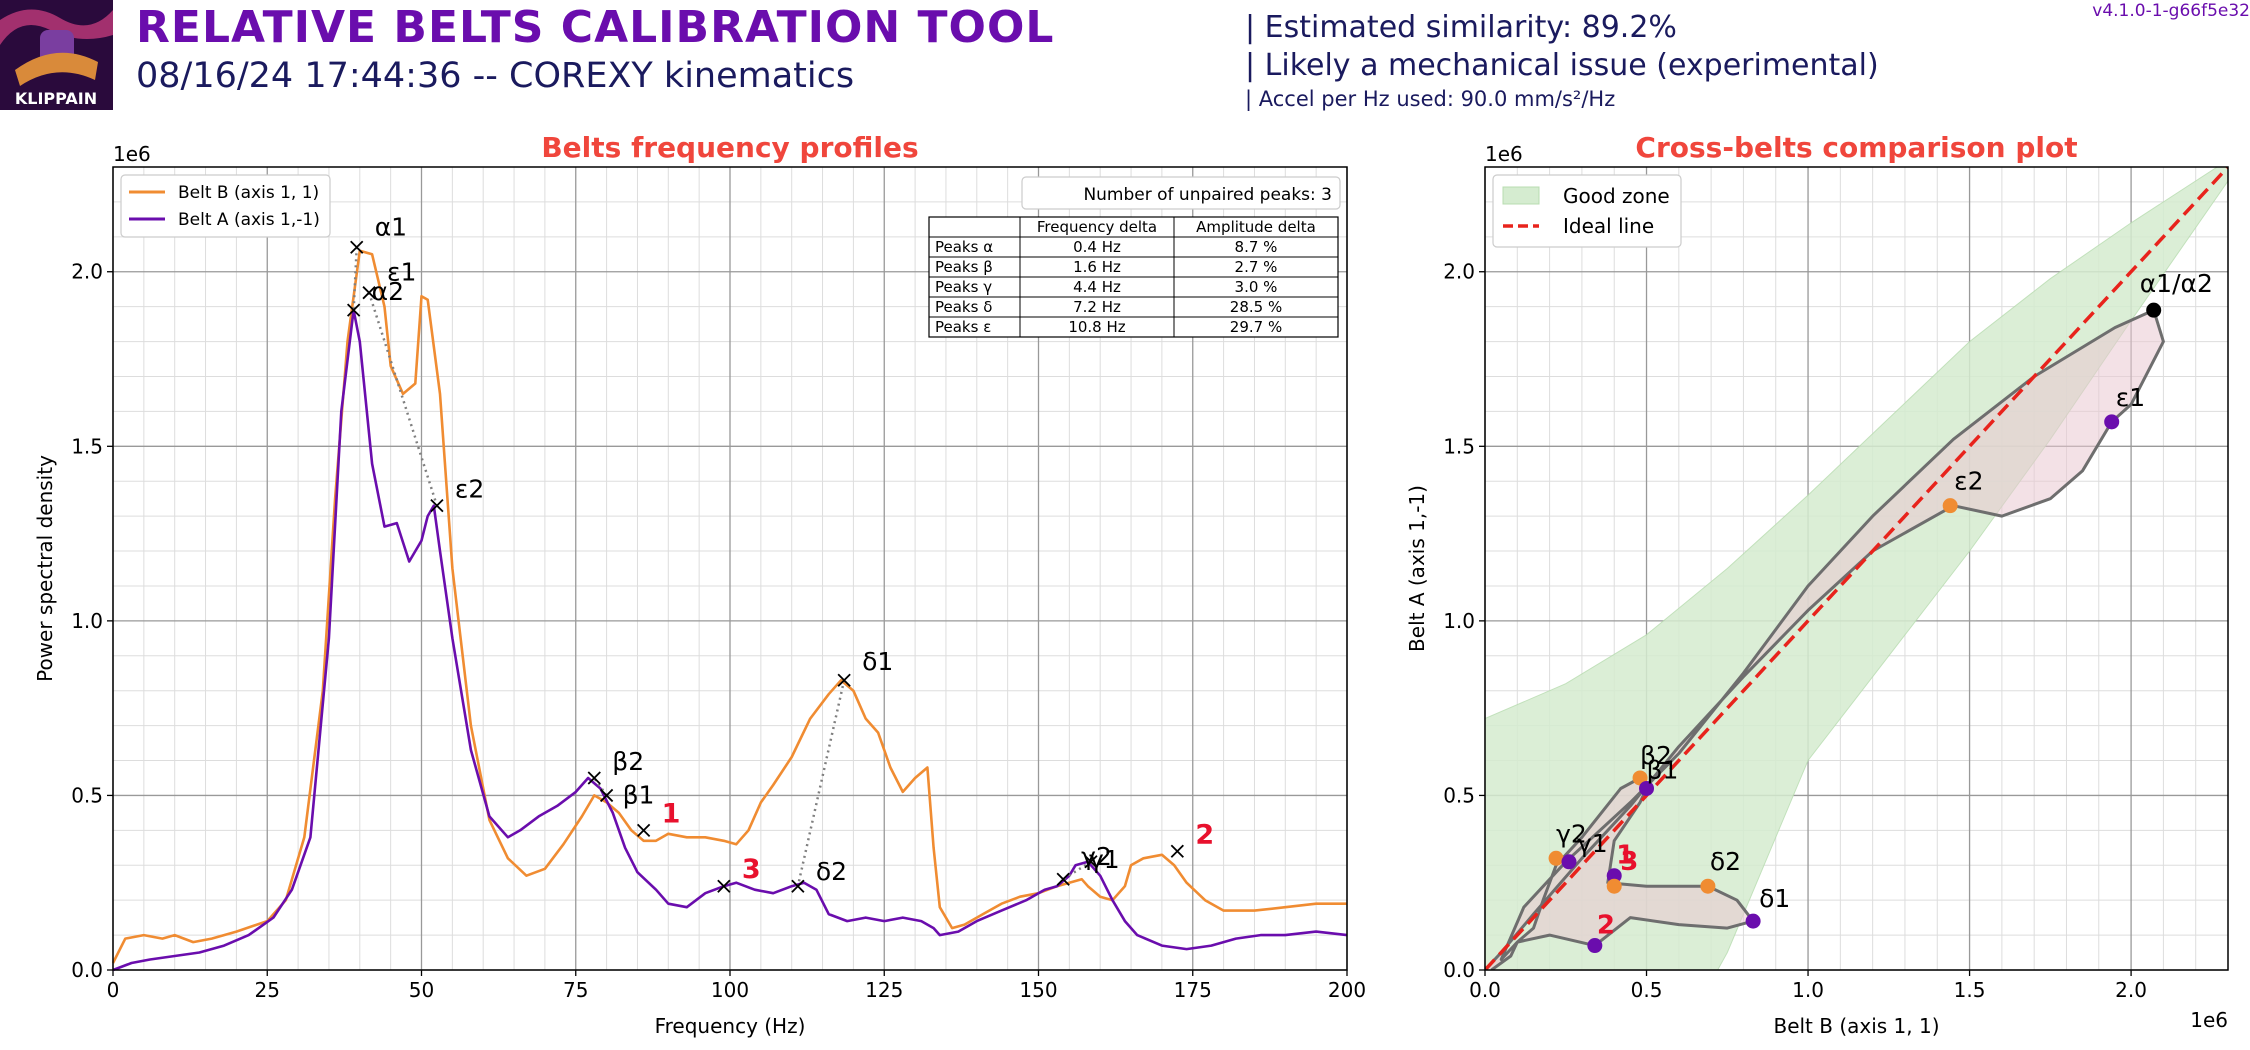  What do you see at coordinates (87, 621) in the screenshot?
I see `left-y-tick-label: 1.0` at bounding box center [87, 621].